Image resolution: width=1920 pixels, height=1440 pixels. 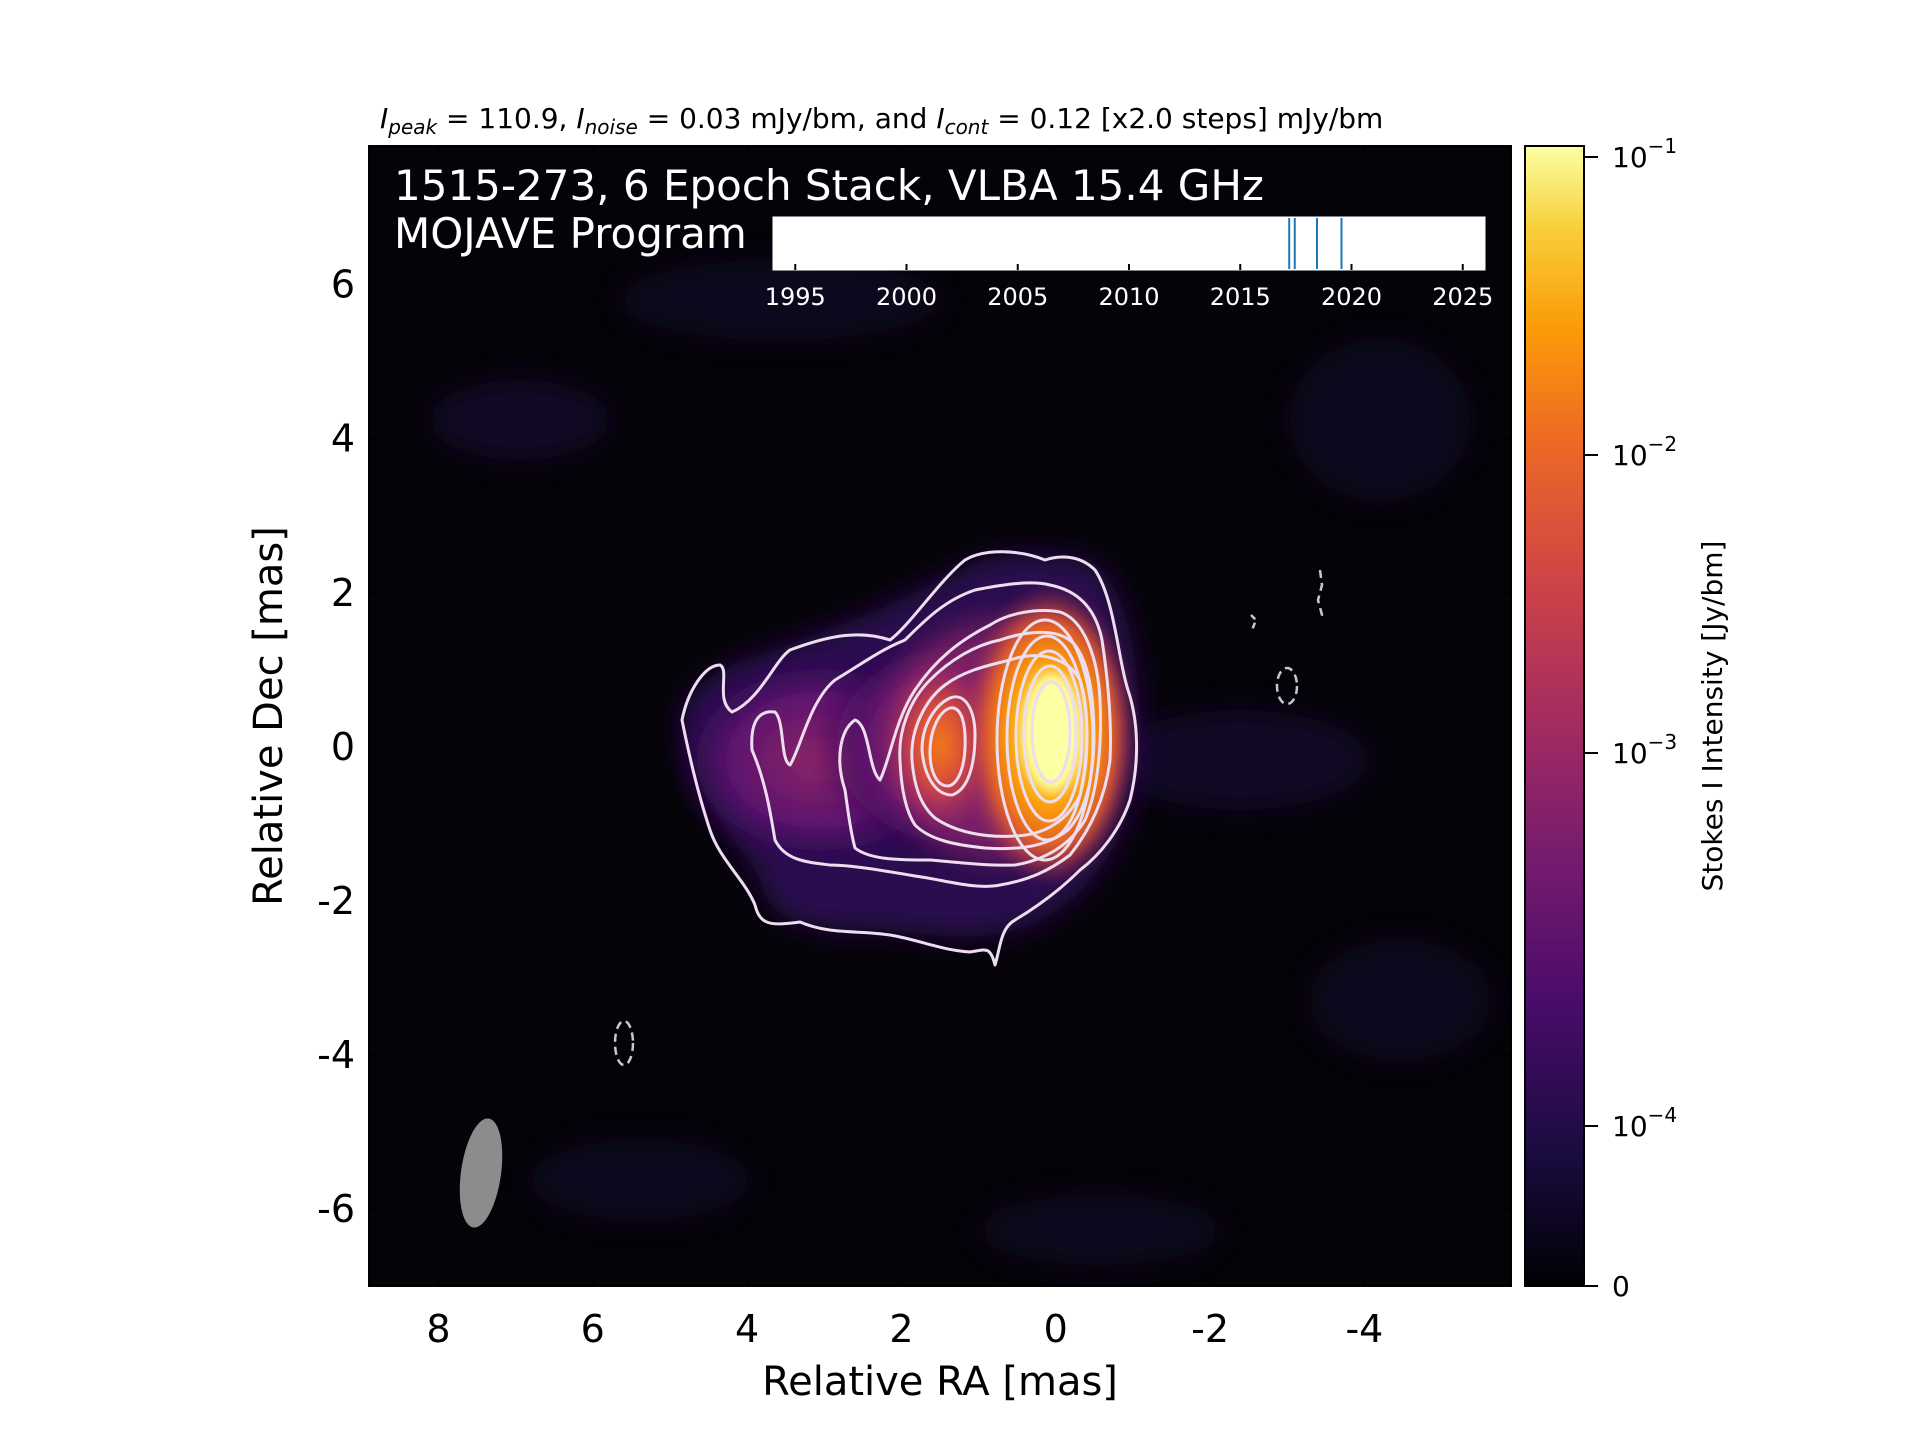 I want to click on y-axis-label: Relative Dec [mas], so click(x=269, y=716).